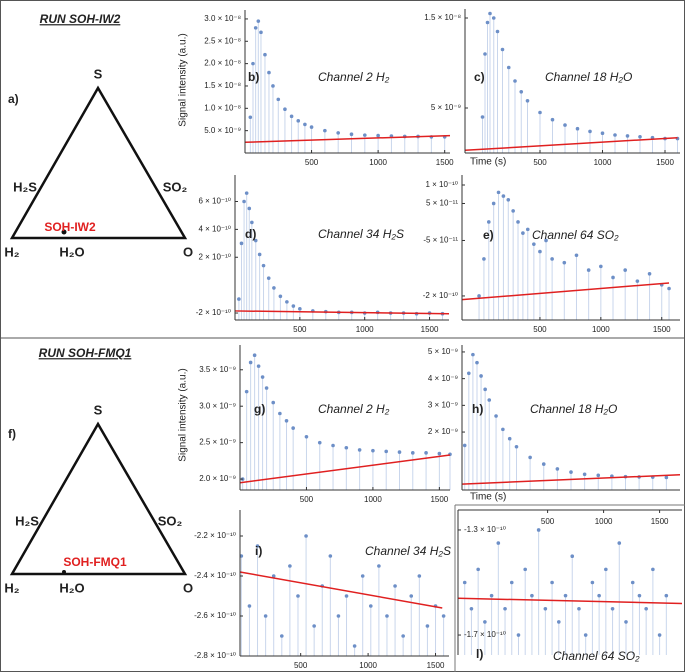  Describe the element at coordinates (259, 409) in the screenshot. I see `panel-letter: g)` at that location.